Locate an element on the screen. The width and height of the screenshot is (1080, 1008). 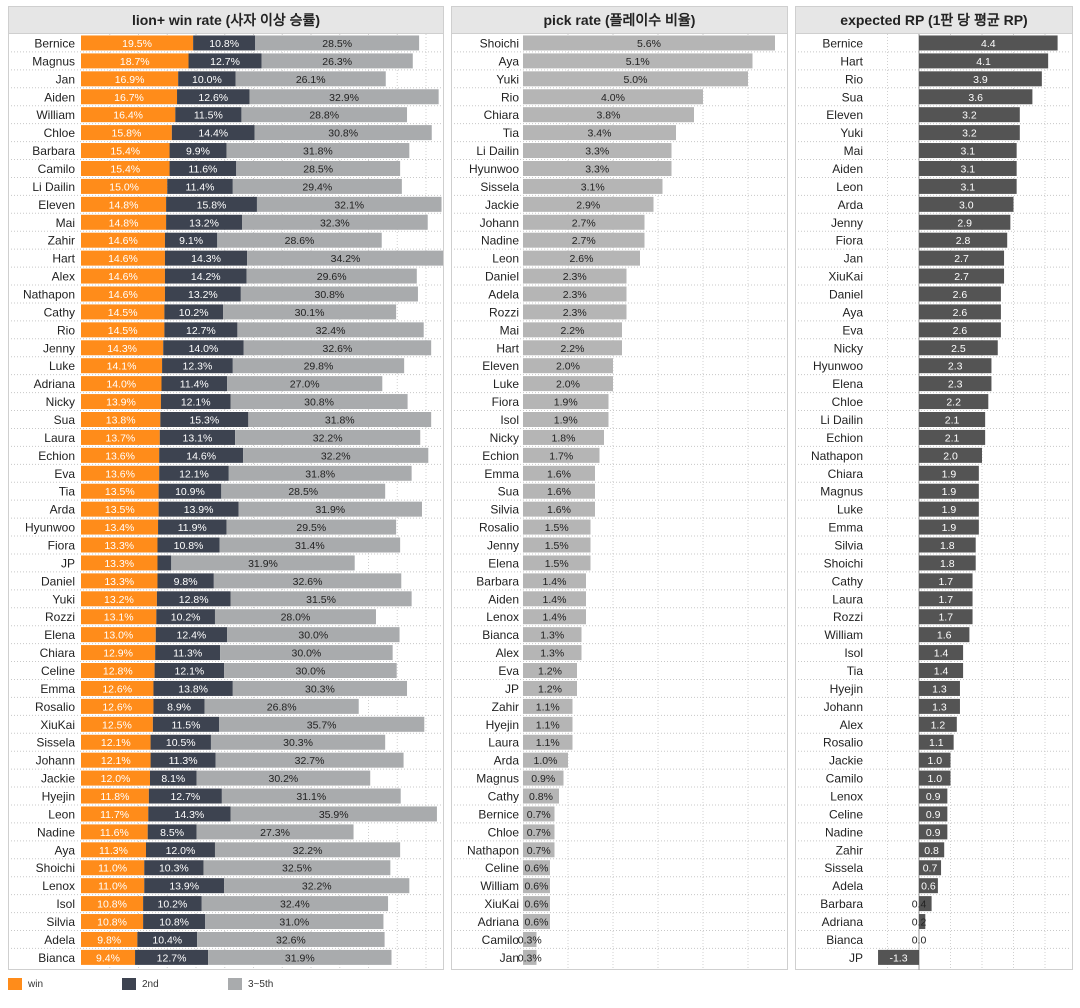
winrate-name-label: Echion is located at coordinates (56, 456).